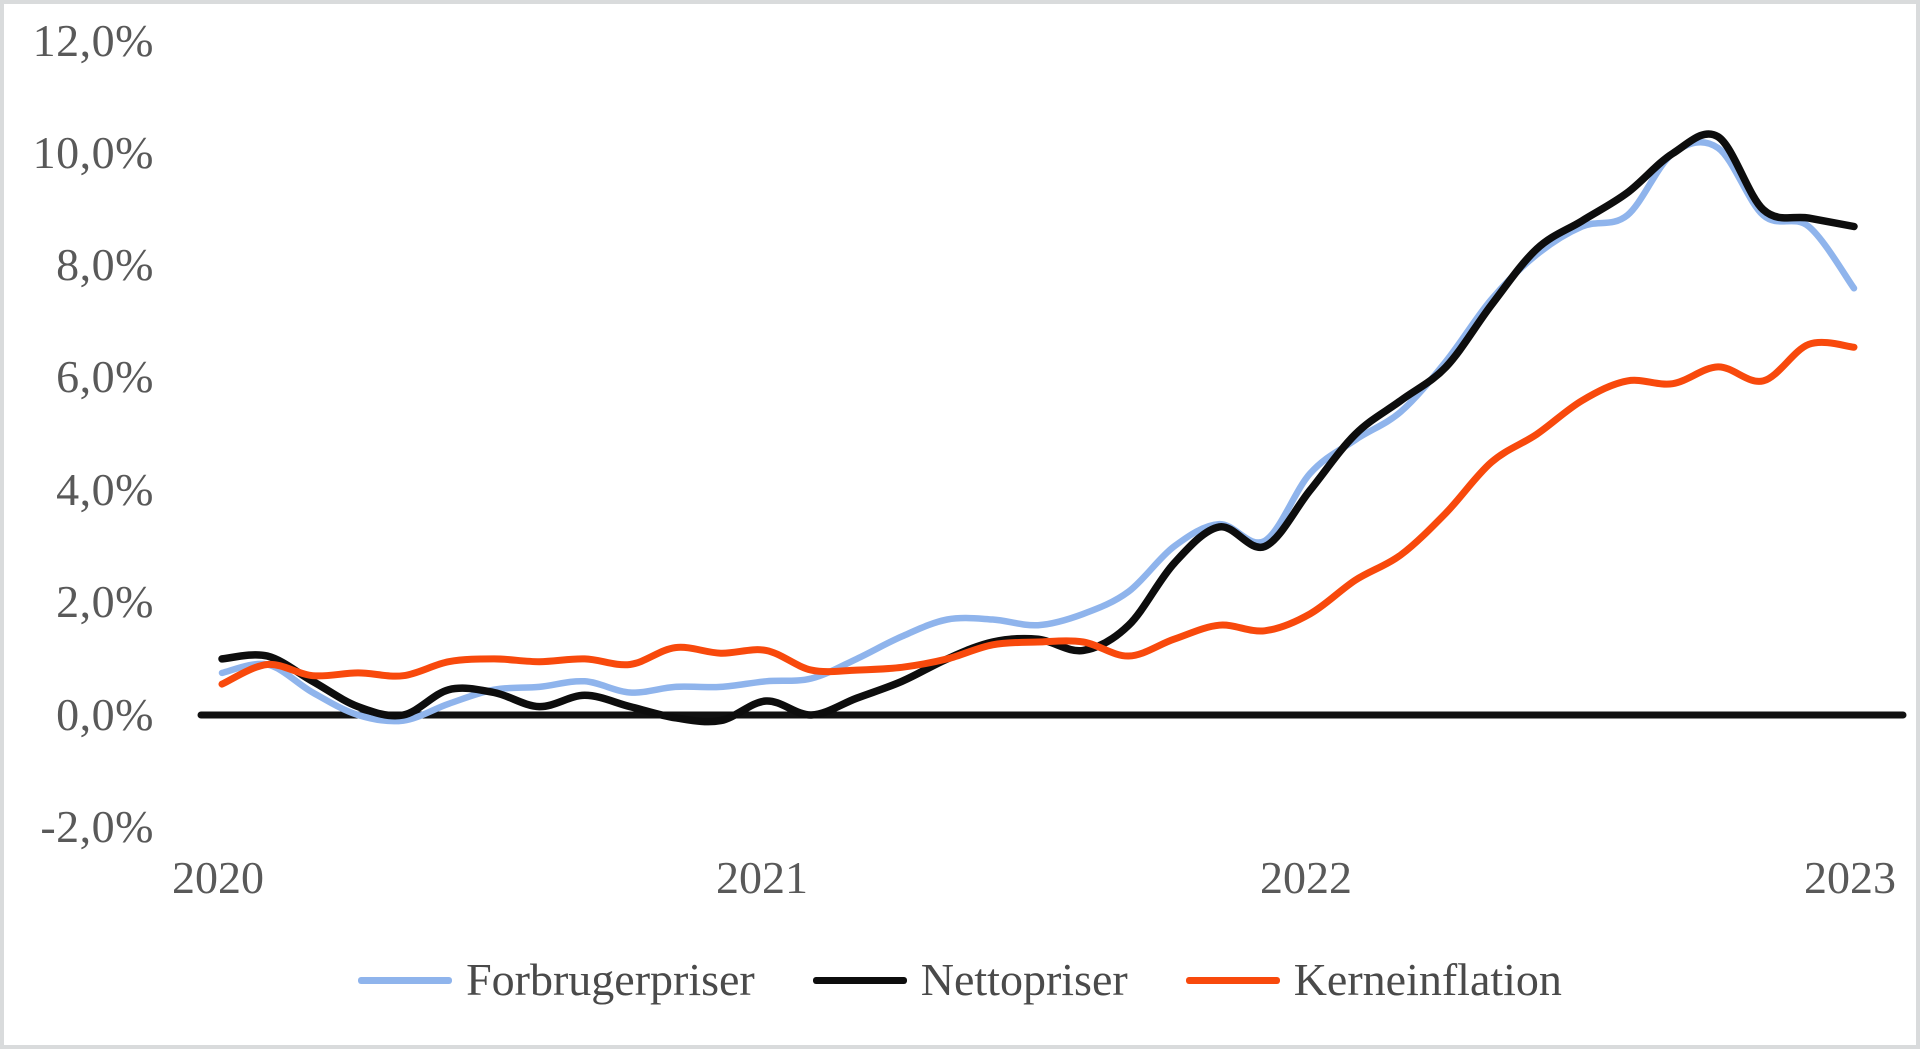 This screenshot has height=1049, width=1920. What do you see at coordinates (610, 979) in the screenshot?
I see `legend-label-forbrugerpriser: Forbrugerpriser` at bounding box center [610, 979].